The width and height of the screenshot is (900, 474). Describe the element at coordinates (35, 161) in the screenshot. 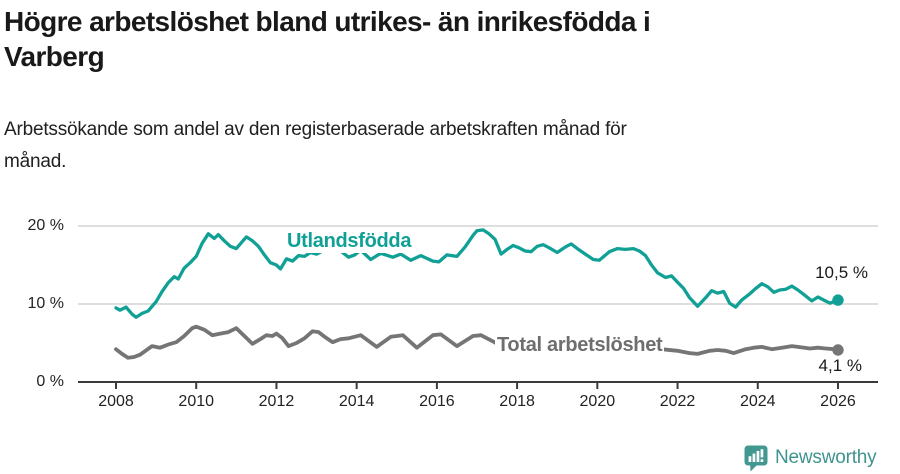

I see `chart-subtitle-line2: månad.` at that location.